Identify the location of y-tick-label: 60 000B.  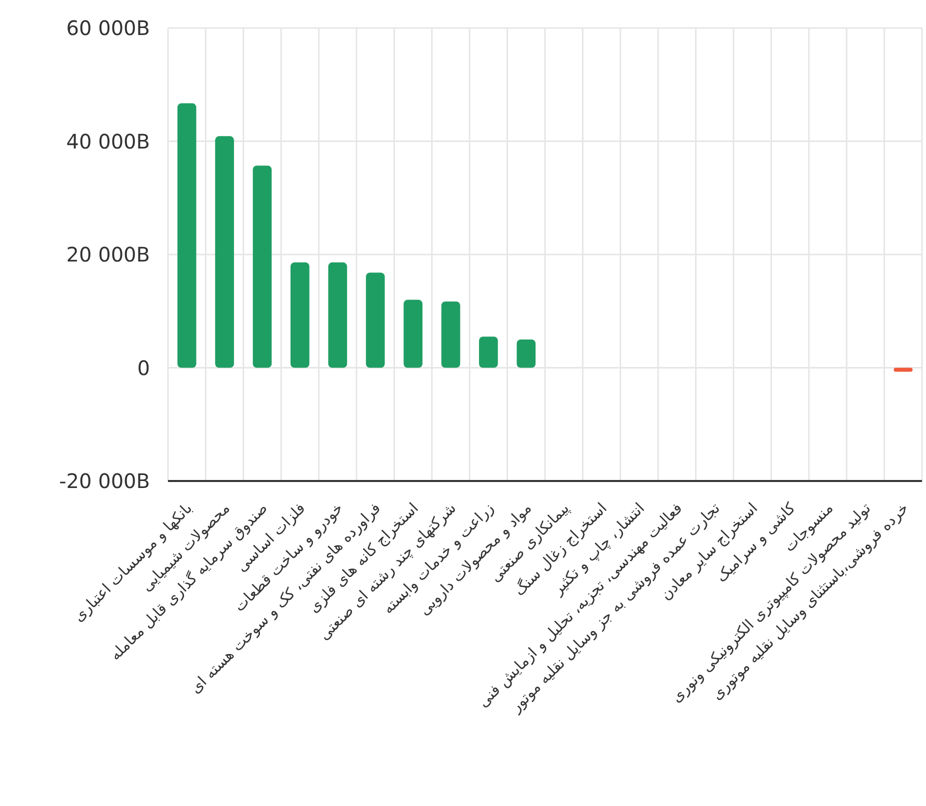
(108, 28).